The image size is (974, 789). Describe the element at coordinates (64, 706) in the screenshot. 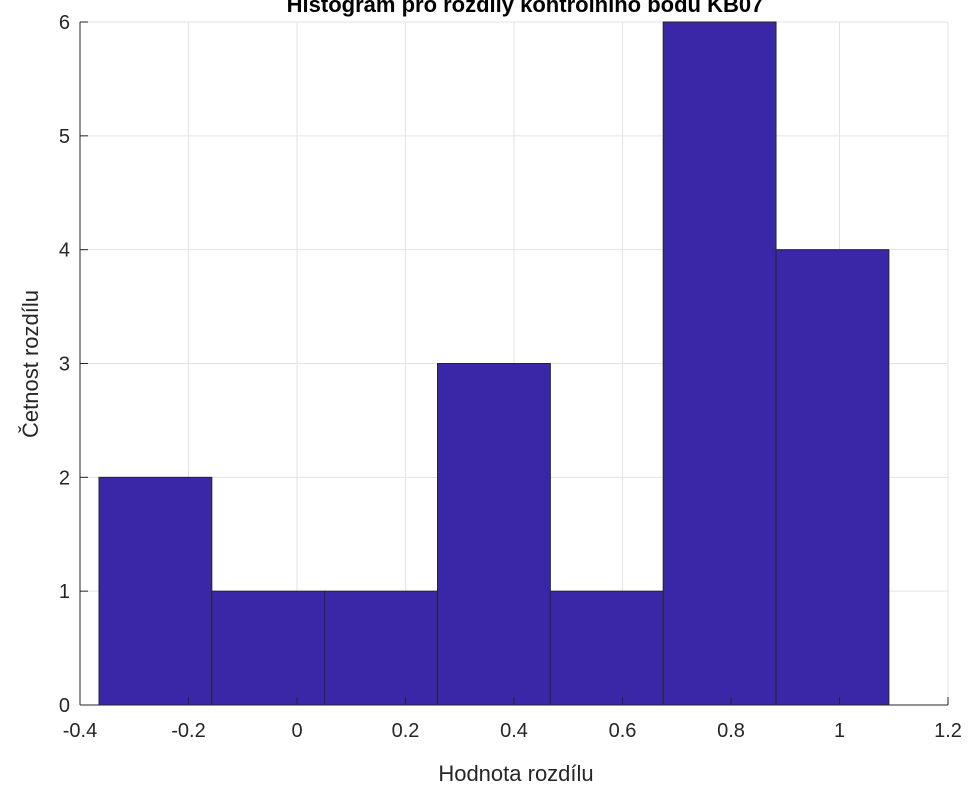

I see `y-tick-label: 0` at that location.